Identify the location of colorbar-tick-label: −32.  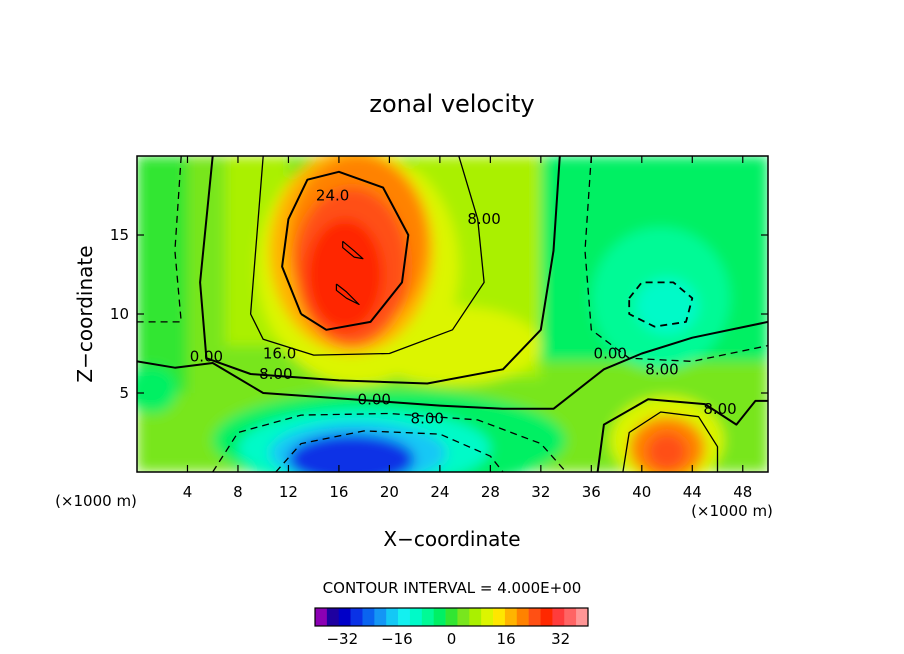
(342, 639).